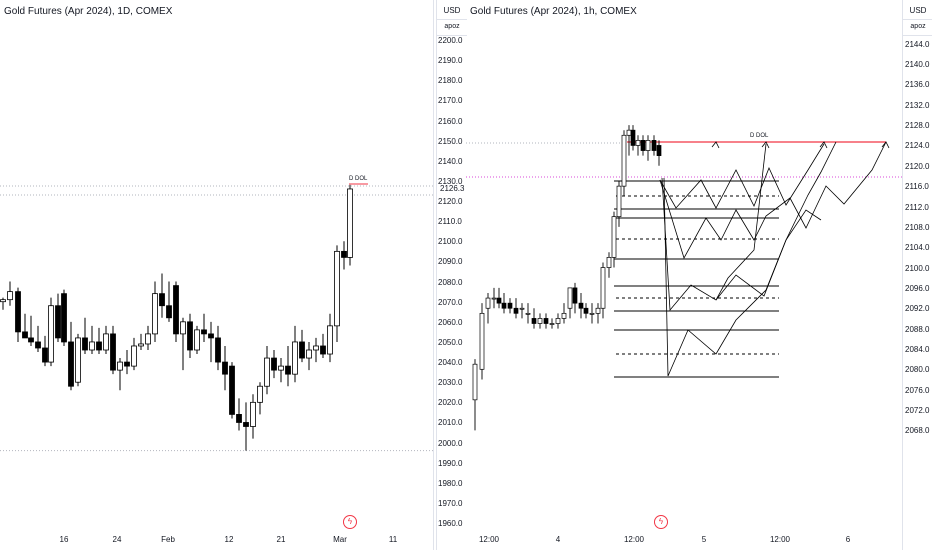 The width and height of the screenshot is (932, 550). I want to click on price-tick-label: 2180.0, so click(450, 81).